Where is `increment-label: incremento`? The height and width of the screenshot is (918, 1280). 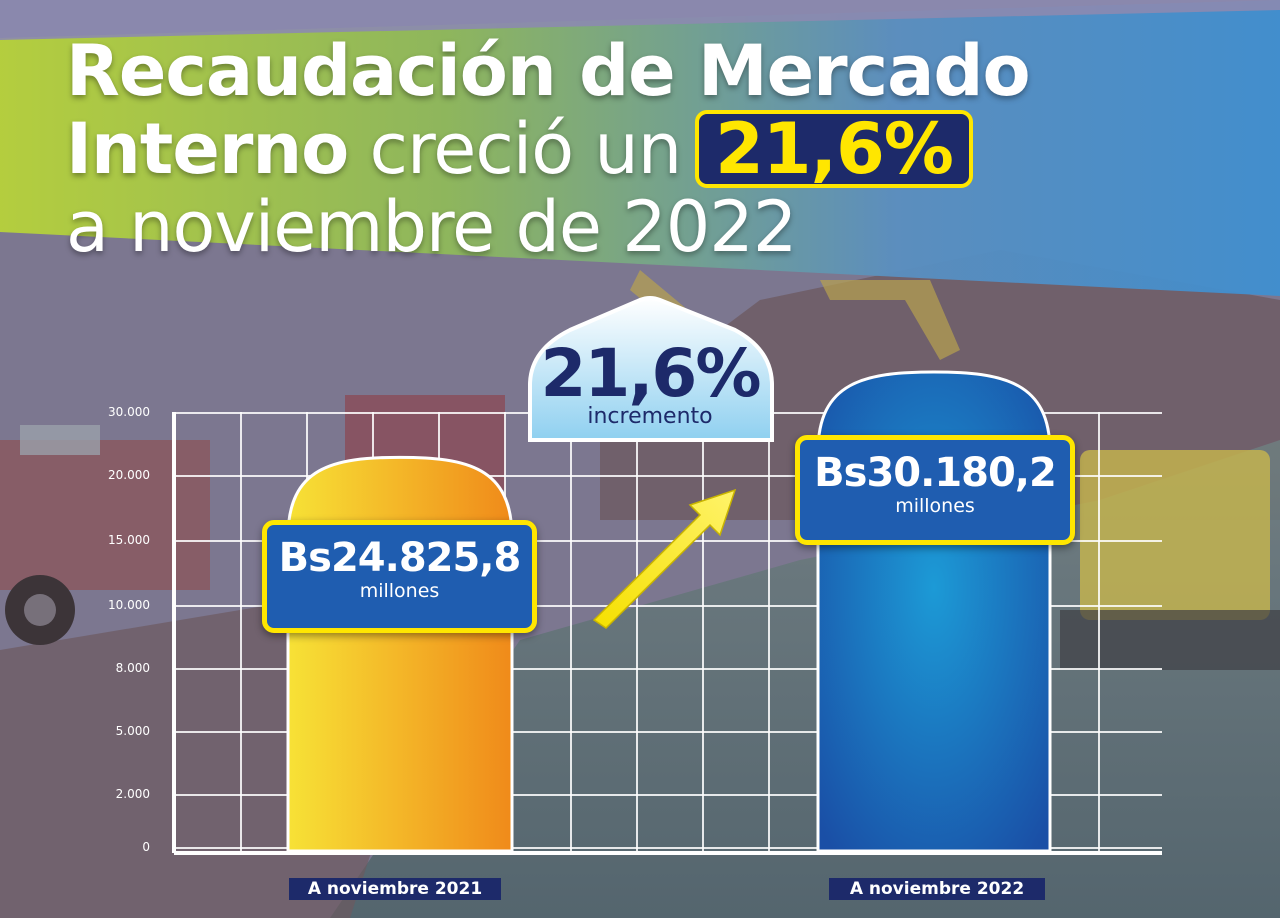
increment-label: incremento is located at coordinates (650, 416).